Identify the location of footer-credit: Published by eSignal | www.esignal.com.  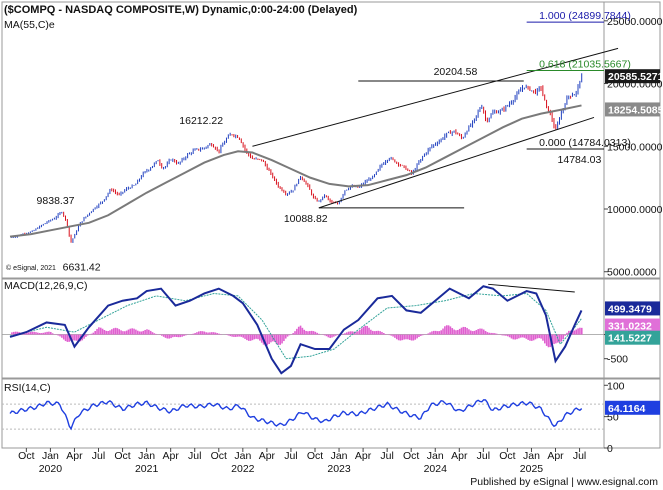
(564, 482).